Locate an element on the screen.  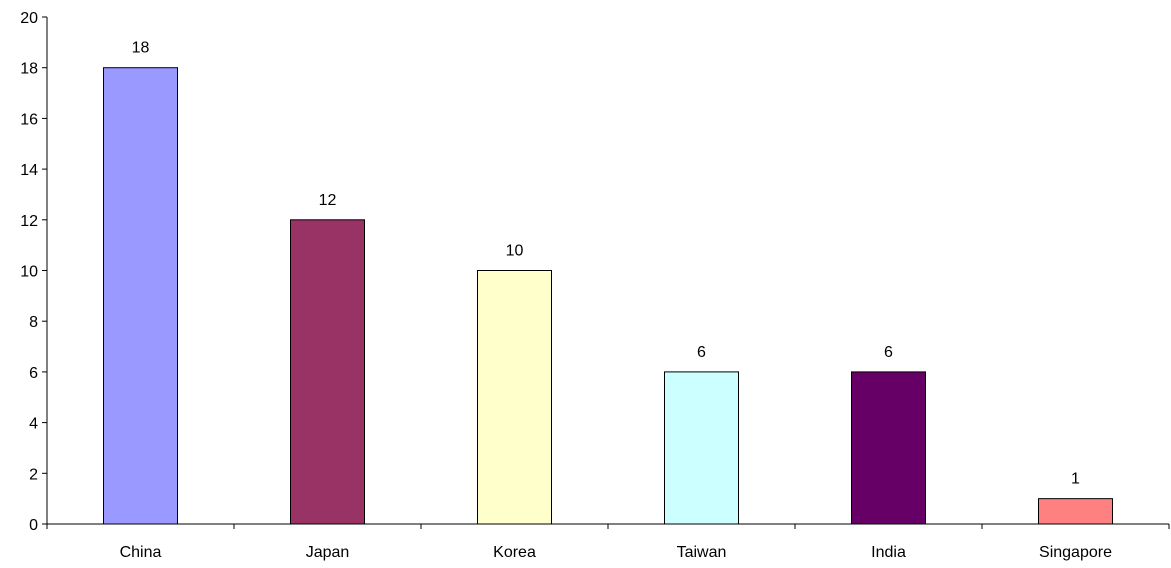
bar-korea is located at coordinates (514, 397).